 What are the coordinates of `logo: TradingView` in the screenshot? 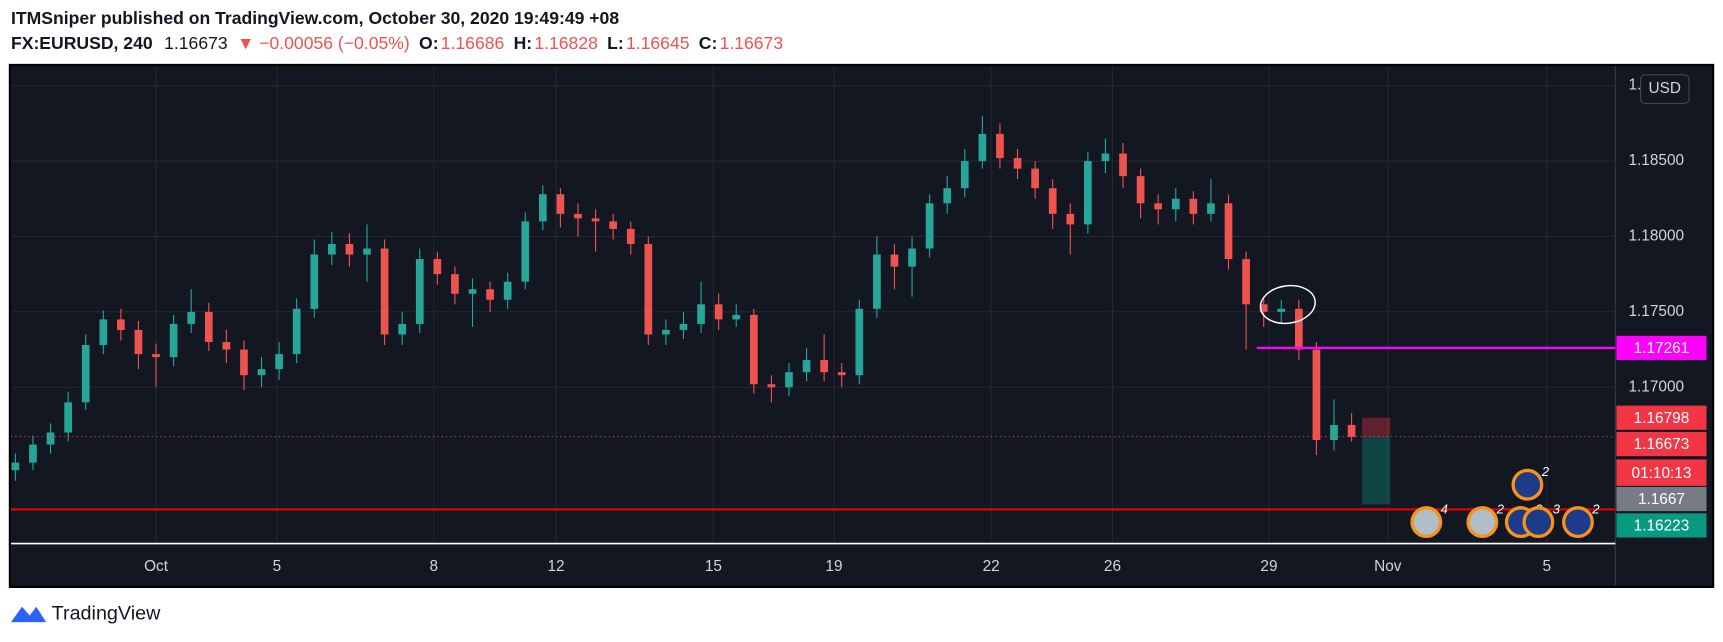 It's located at (85, 614).